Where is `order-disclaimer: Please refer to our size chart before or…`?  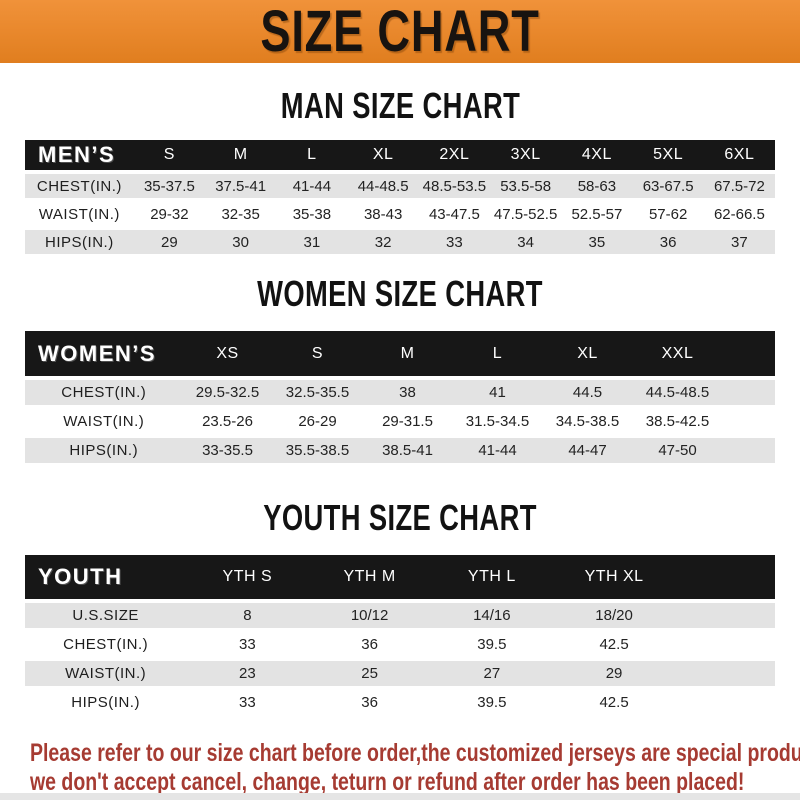 order-disclaimer: Please refer to our size chart before or… is located at coordinates (415, 768).